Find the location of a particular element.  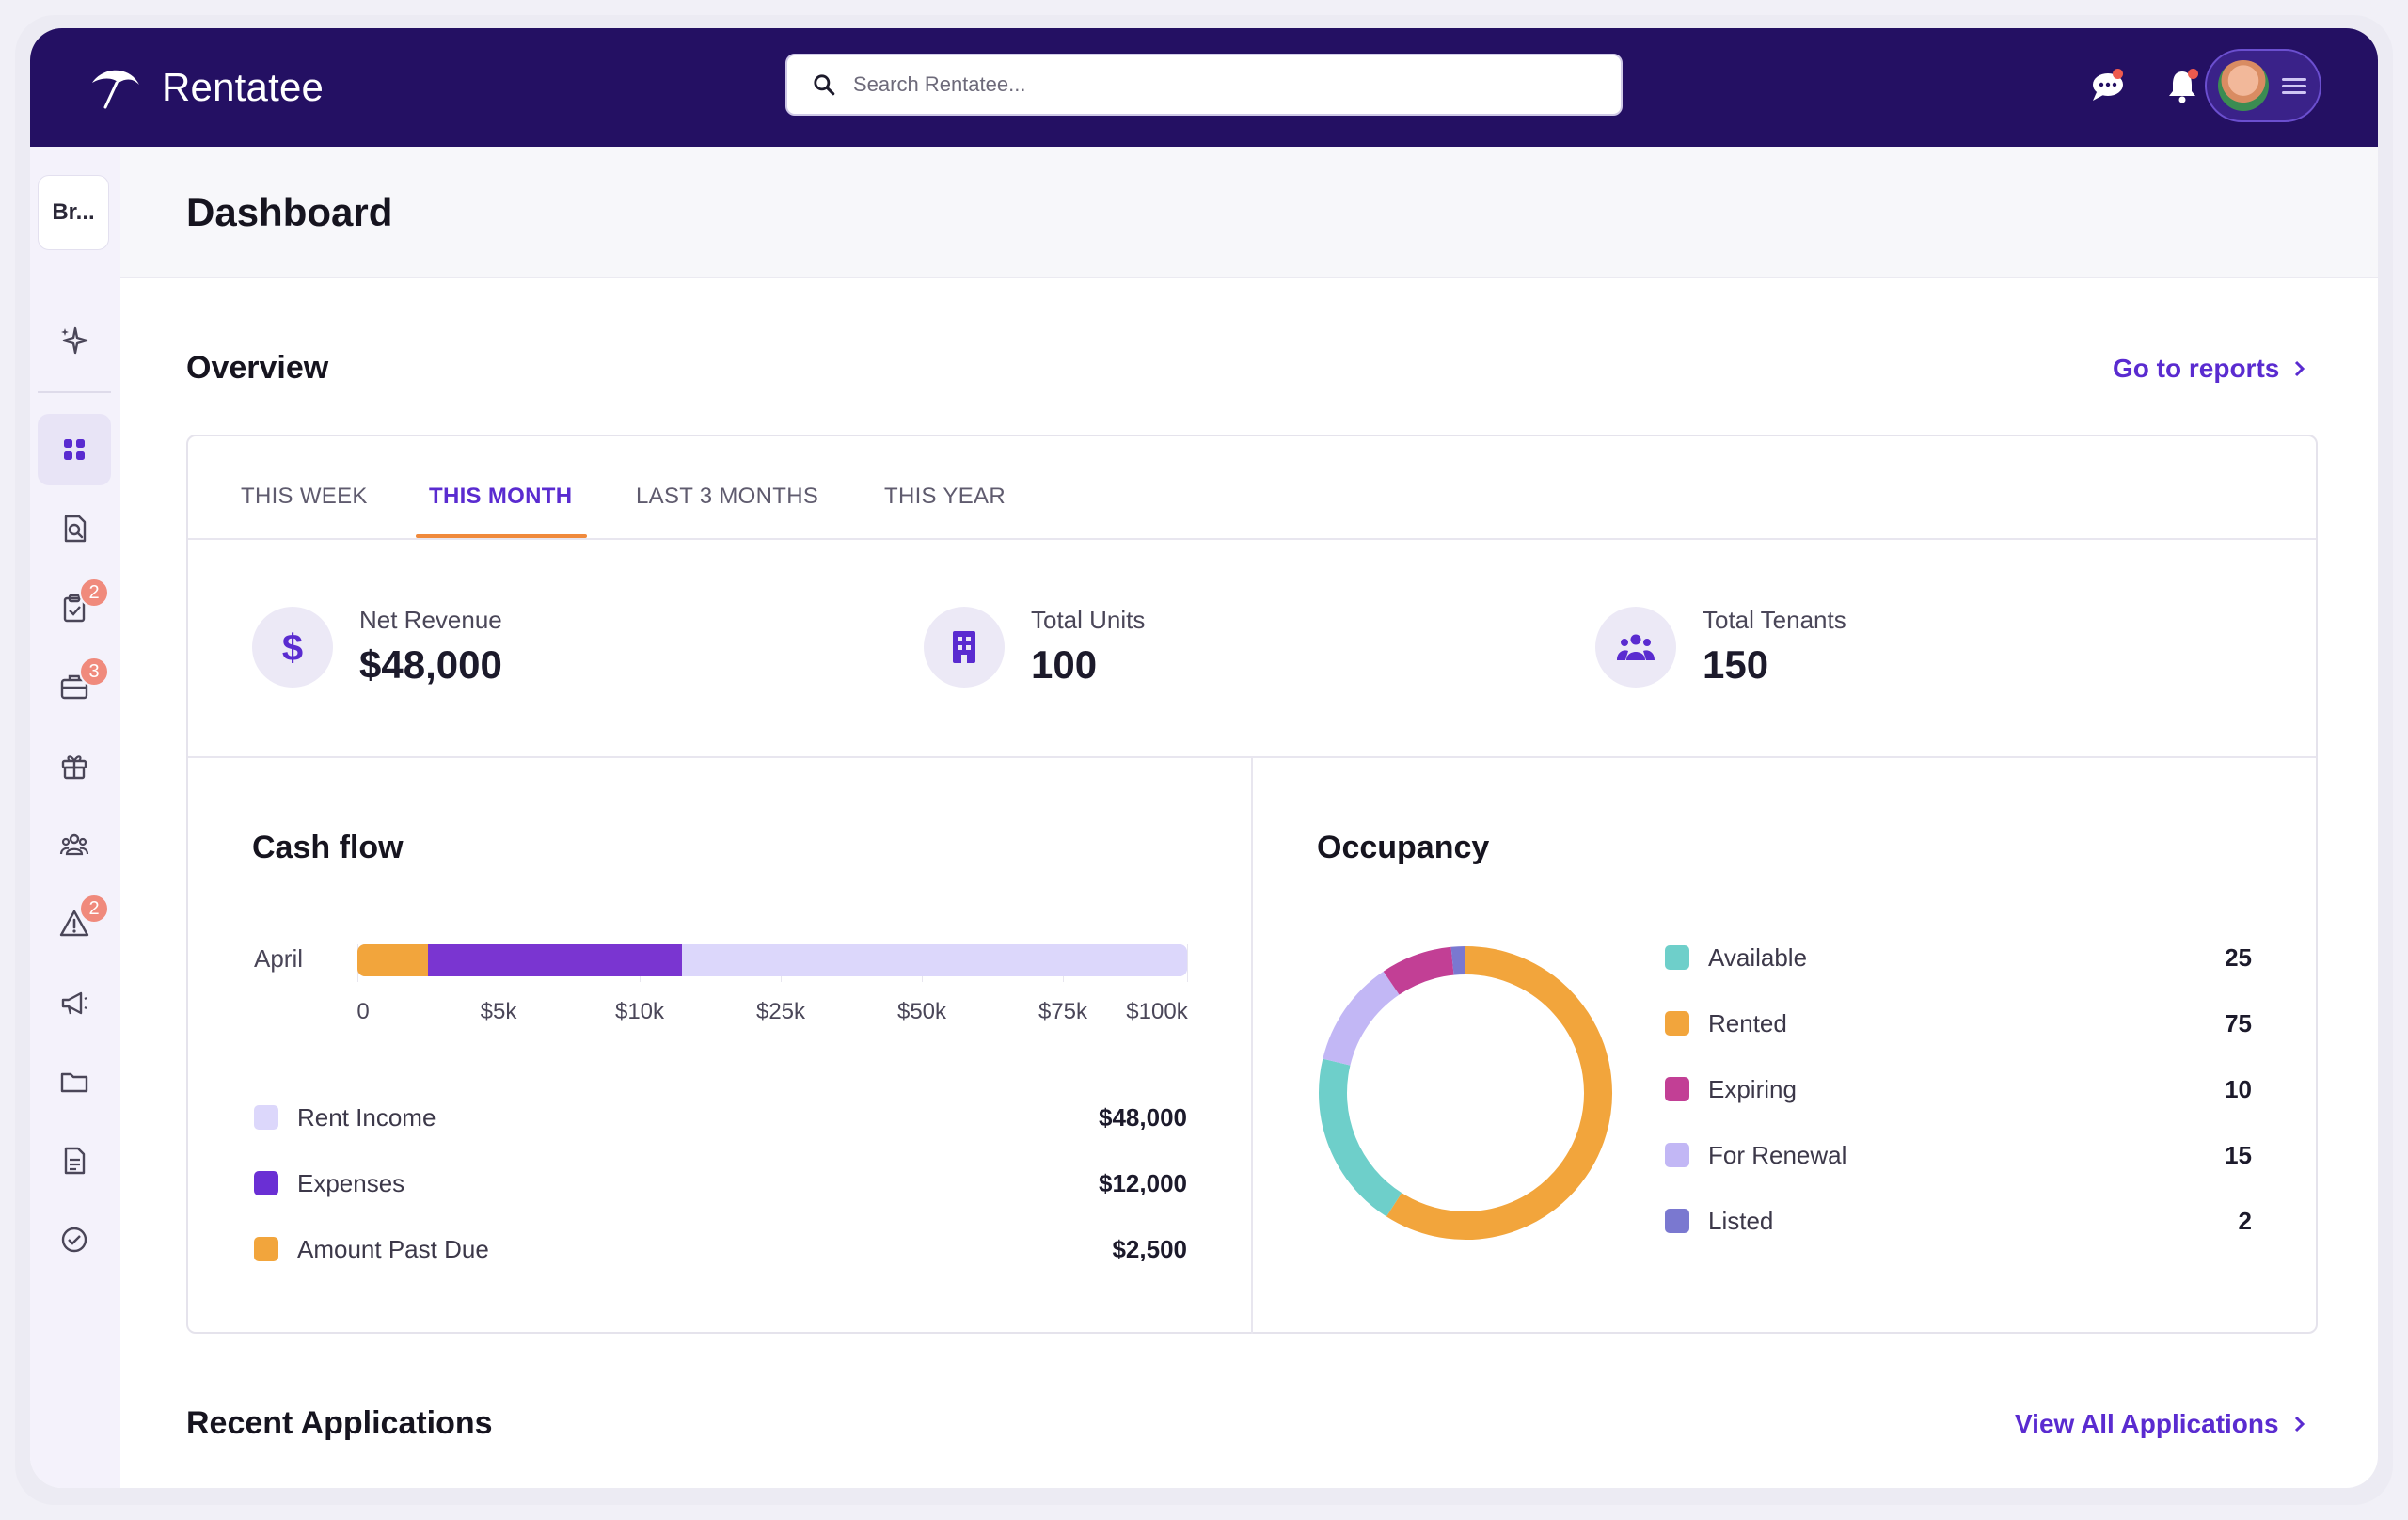

user-menu is located at coordinates (2263, 85).